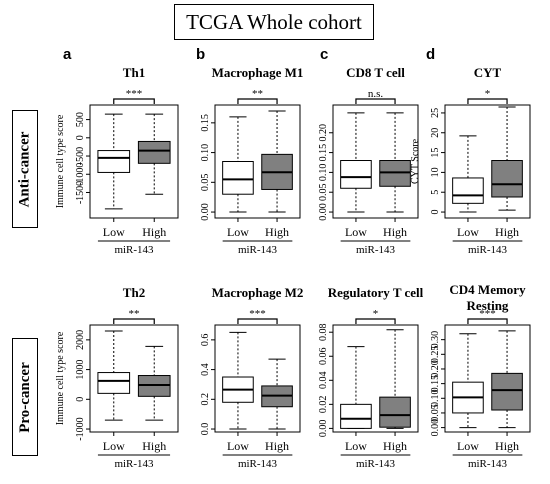 The height and width of the screenshot is (484, 550). Describe the element at coordinates (356, 416) in the screenshot. I see `panel-7-box-low` at that location.